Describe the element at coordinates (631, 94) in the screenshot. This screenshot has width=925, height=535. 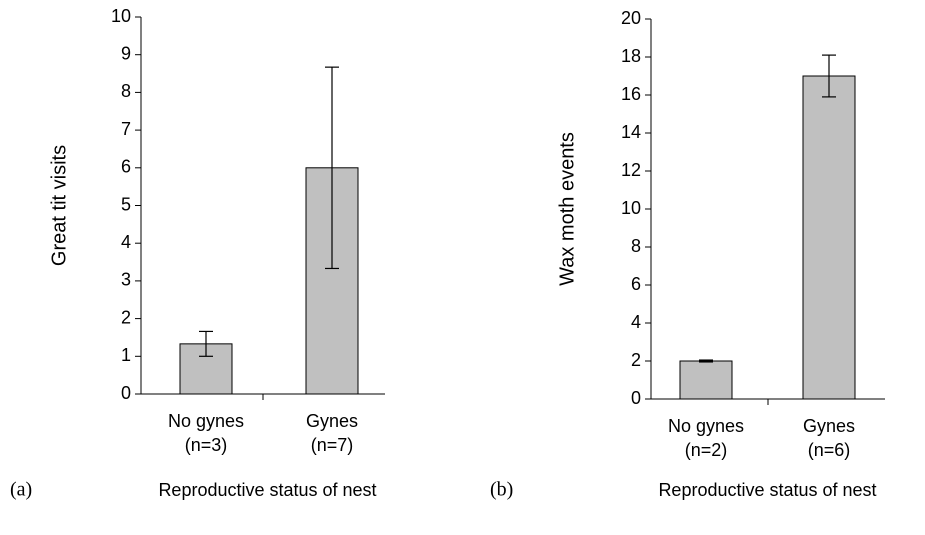
I see `y-tick-label: 16` at that location.